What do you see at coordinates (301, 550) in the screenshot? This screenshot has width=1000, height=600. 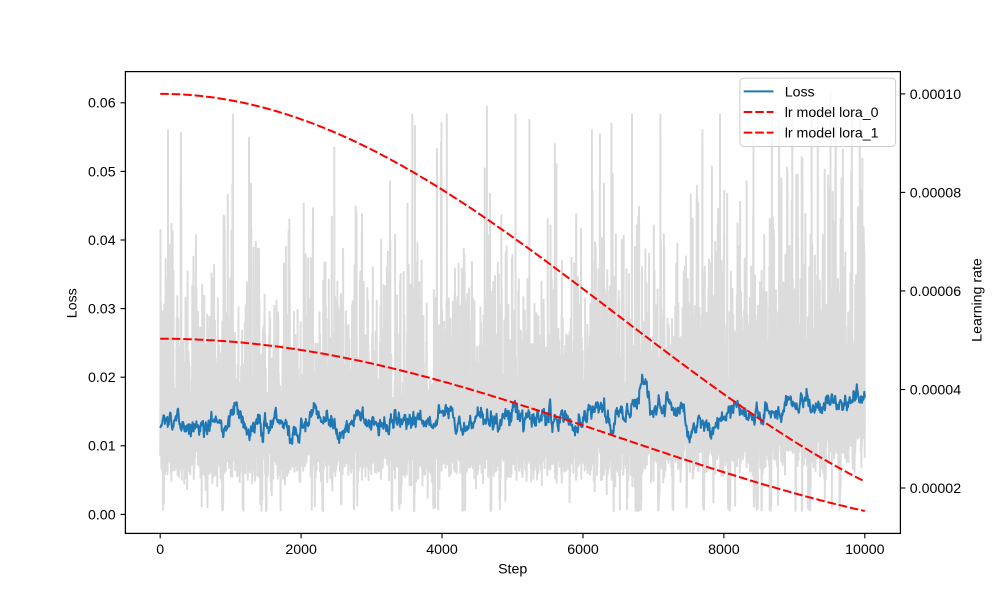 I see `svg-text: 2000` at bounding box center [301, 550].